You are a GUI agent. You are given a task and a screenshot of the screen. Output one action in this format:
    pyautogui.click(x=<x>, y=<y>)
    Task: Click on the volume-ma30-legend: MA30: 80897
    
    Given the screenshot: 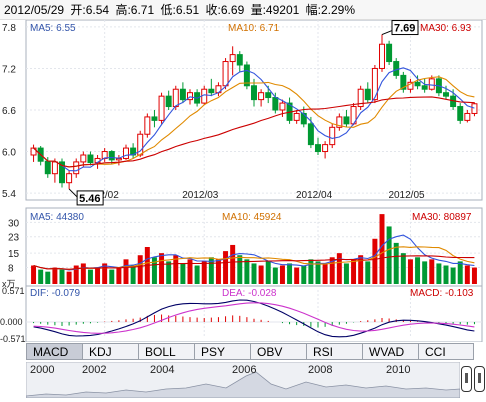 What is the action you would take?
    pyautogui.click(x=442, y=217)
    